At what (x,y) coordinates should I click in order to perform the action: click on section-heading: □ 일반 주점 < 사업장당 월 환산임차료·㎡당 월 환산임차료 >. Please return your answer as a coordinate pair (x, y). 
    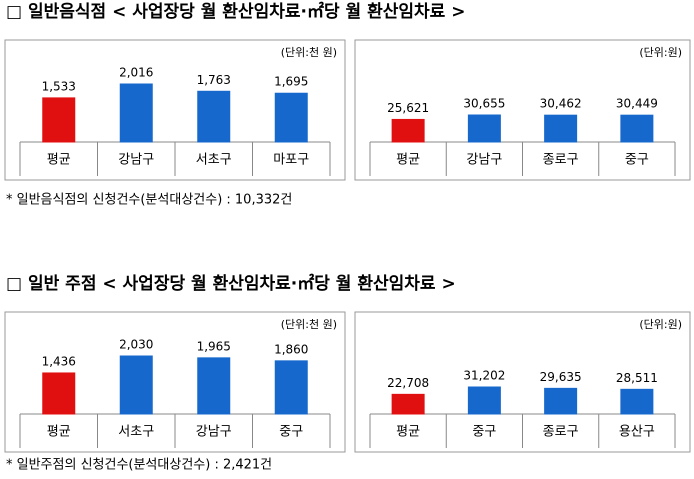
    Looking at the image, I should click on (231, 283).